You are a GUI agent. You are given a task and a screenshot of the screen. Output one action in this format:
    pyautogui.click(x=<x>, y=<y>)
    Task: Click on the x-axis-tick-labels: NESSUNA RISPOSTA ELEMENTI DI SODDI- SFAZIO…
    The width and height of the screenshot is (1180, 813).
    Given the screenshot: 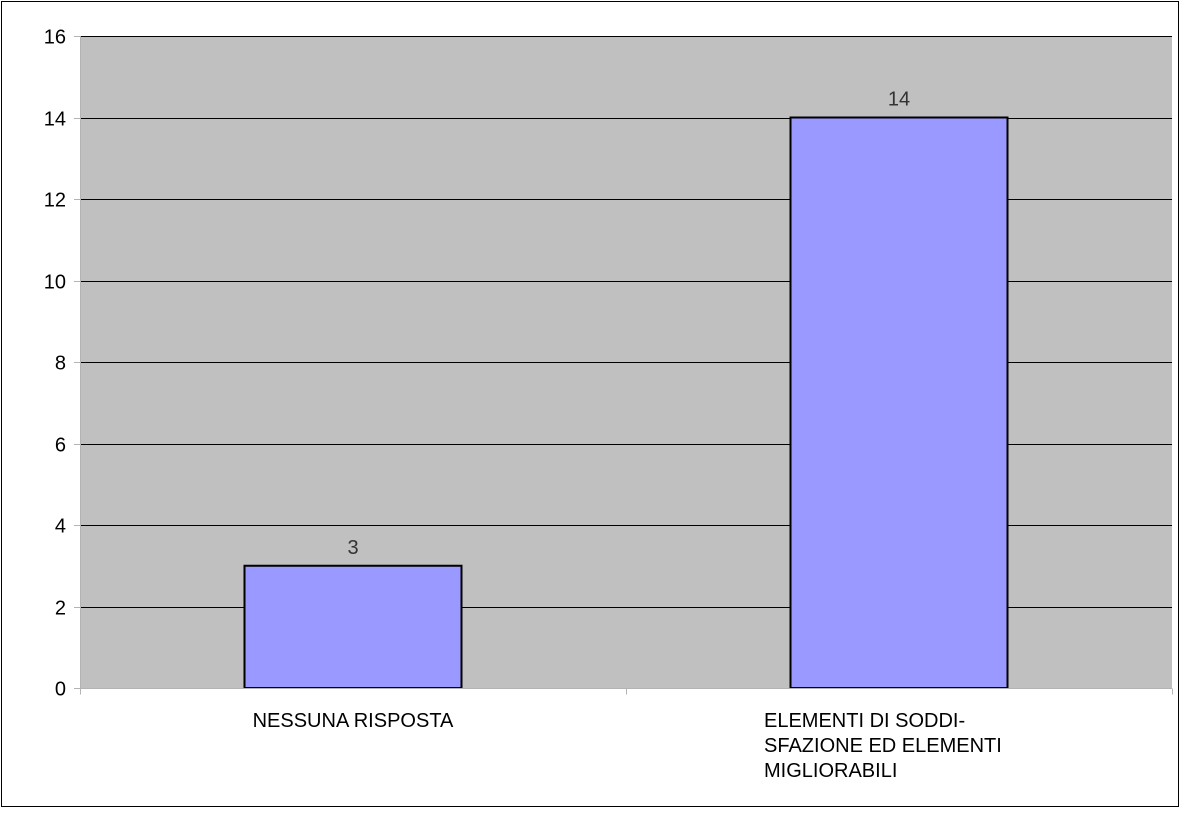 What is the action you would take?
    pyautogui.click(x=627, y=746)
    